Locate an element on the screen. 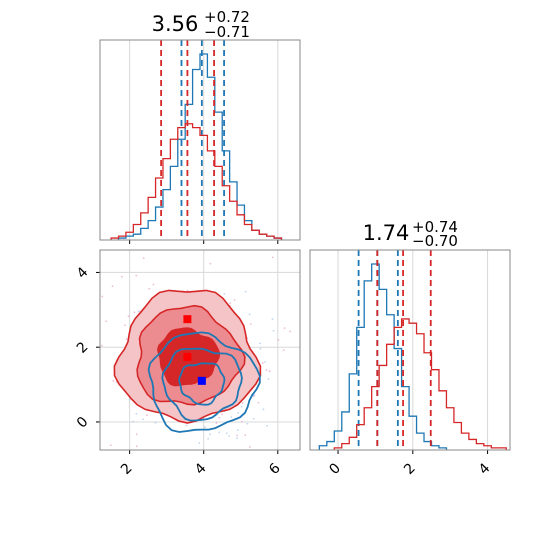 This screenshot has height=550, width=550. histogram-2-title-lower-error: −0.70 is located at coordinates (435, 241).